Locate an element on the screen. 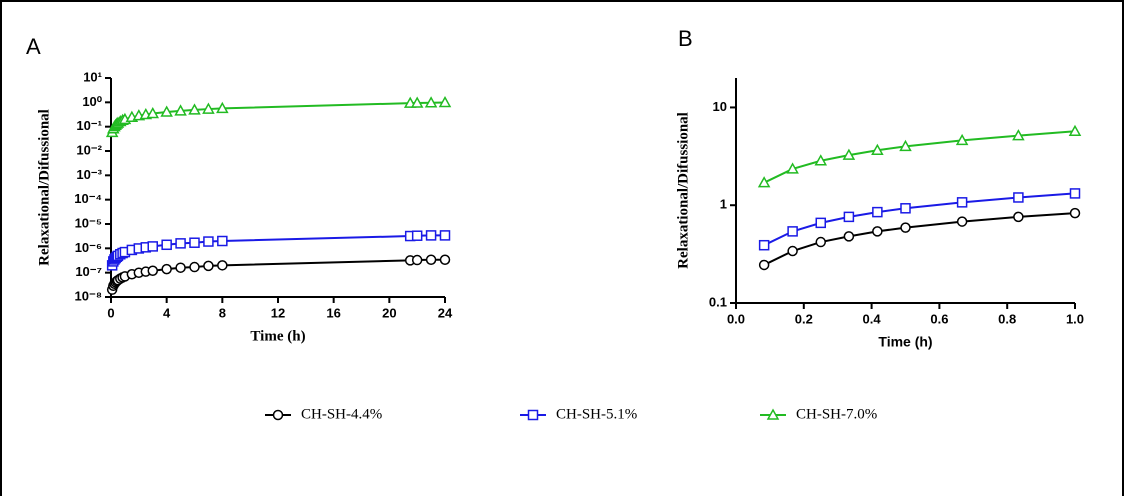 This screenshot has width=1124, height=501. y-tick-label: 10⁻⁷ is located at coordinates (88, 271).